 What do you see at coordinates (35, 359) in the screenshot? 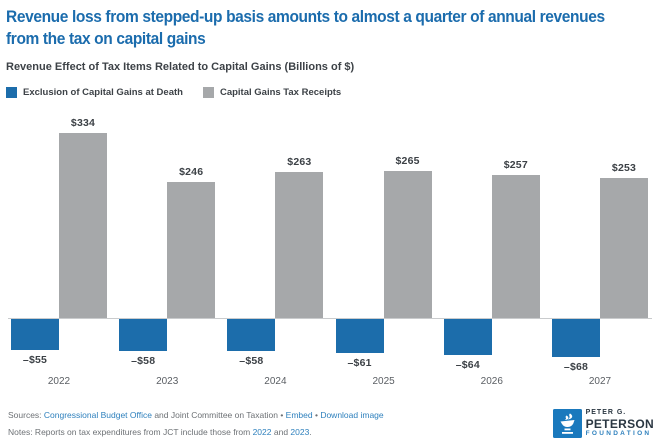
I see `value-label-exclusion-2022: –$55` at bounding box center [35, 359].